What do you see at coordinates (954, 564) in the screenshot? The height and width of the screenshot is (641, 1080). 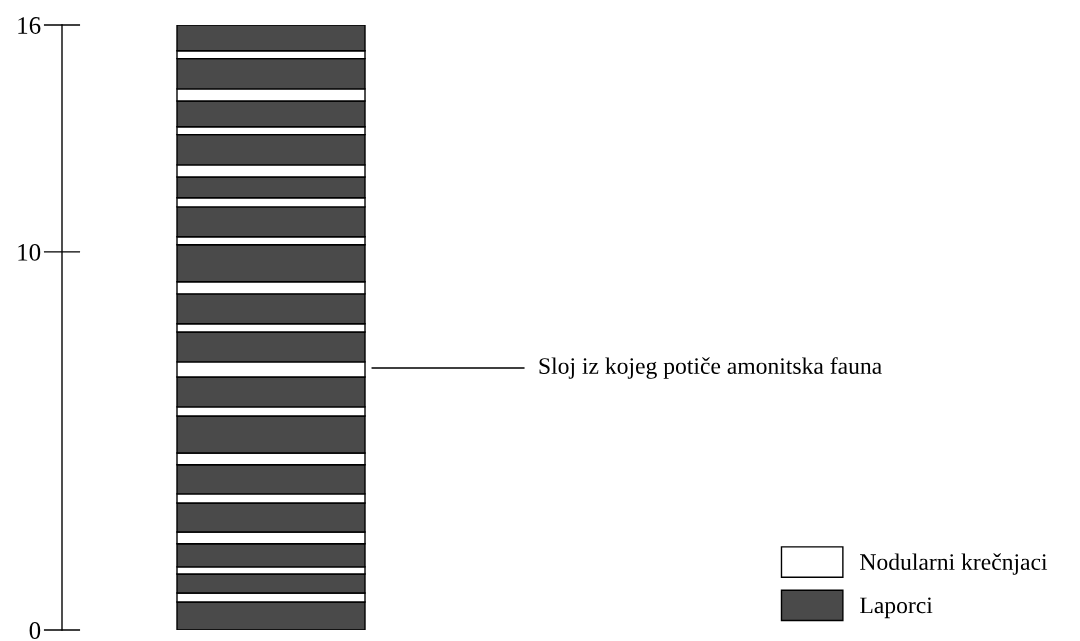 I see `legend-label: Nodularni krečnjaci` at bounding box center [954, 564].